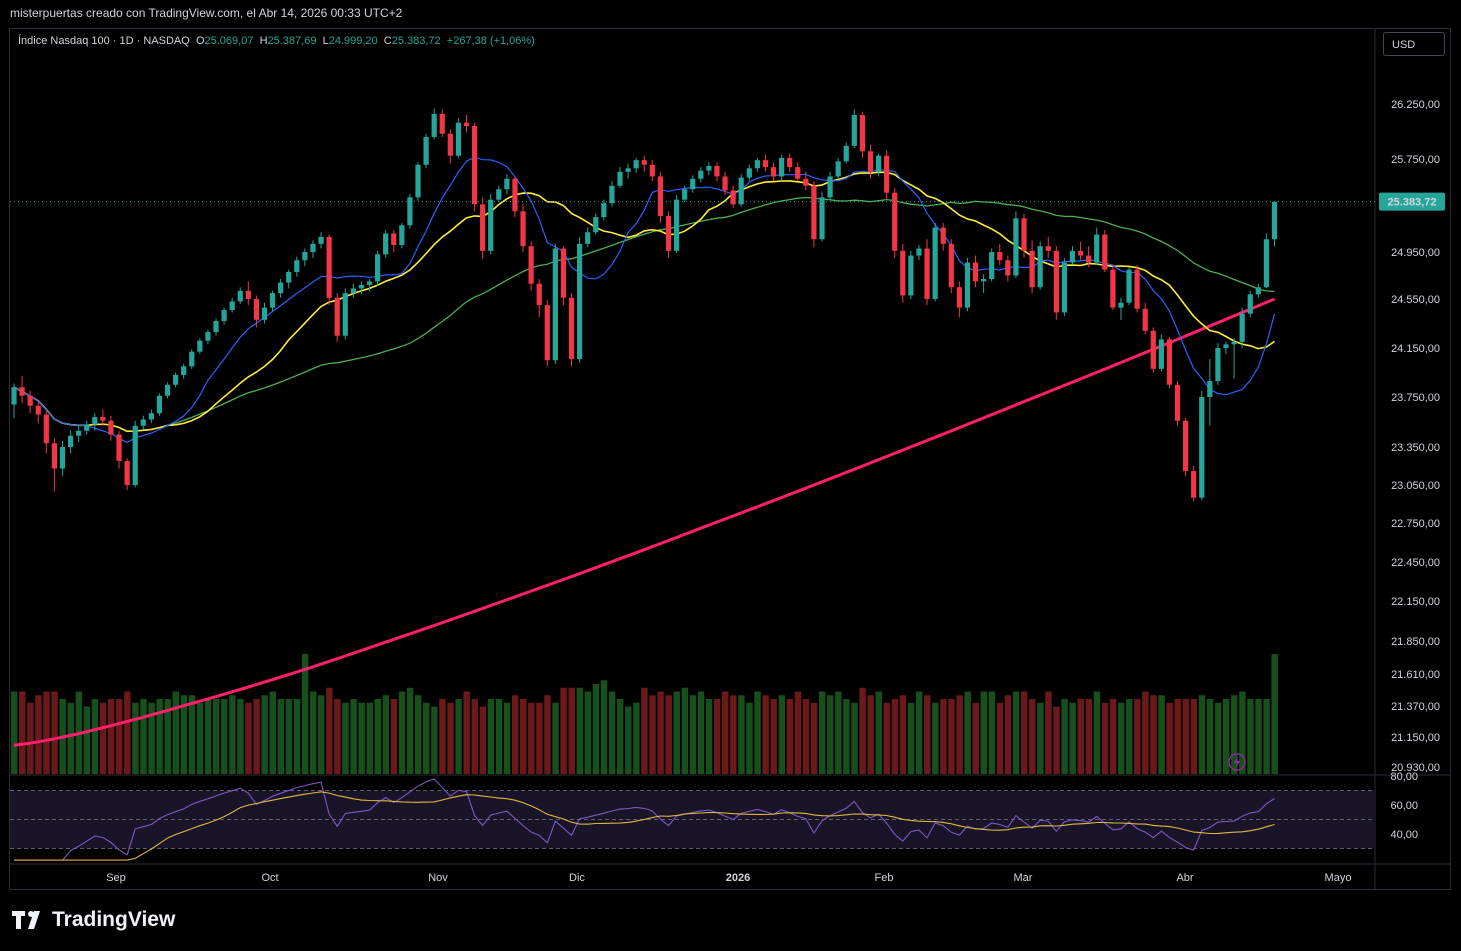 The height and width of the screenshot is (951, 1461). What do you see at coordinates (104, 41) in the screenshot?
I see `legend-symbol: Índice Nasdaq 100 · 1D · NASDAQ` at bounding box center [104, 41].